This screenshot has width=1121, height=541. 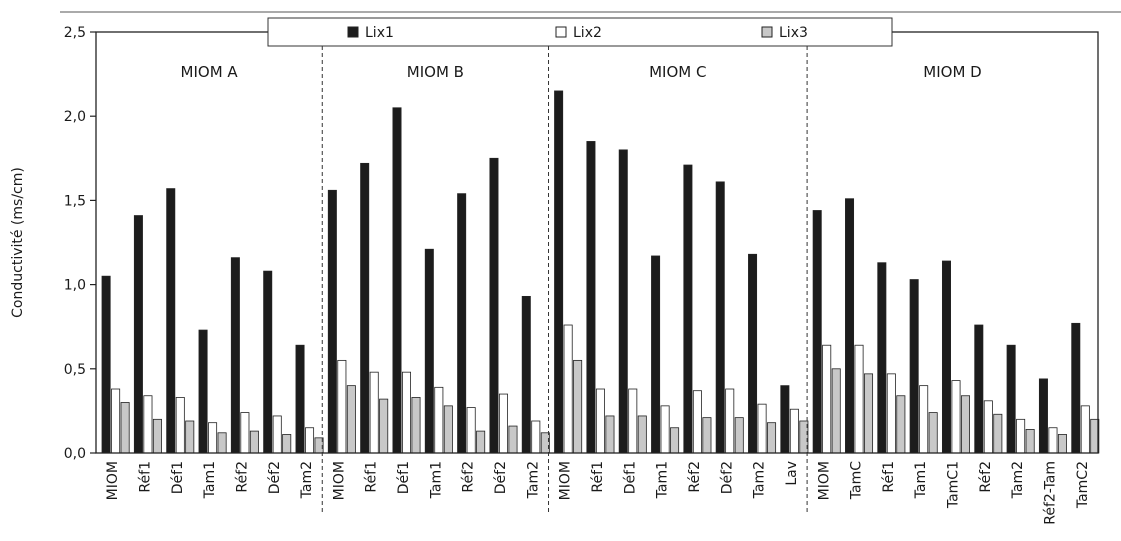 What do you see at coordinates (275, 477) in the screenshot?
I see `category-label: Déf2` at bounding box center [275, 477].